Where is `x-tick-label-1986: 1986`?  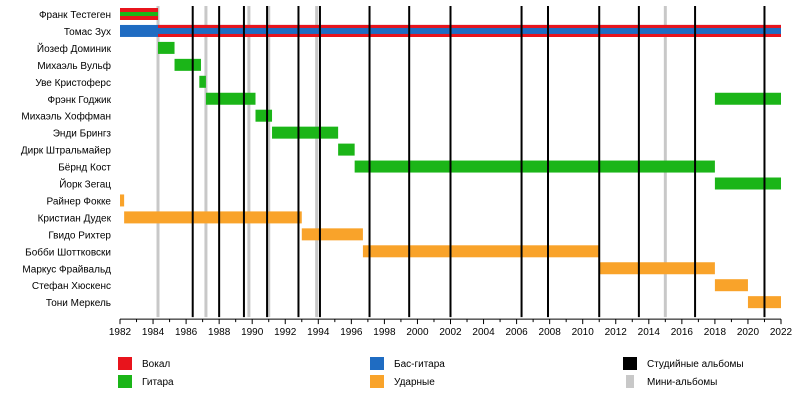 x-tick-label-1986: 1986 is located at coordinates (186, 332).